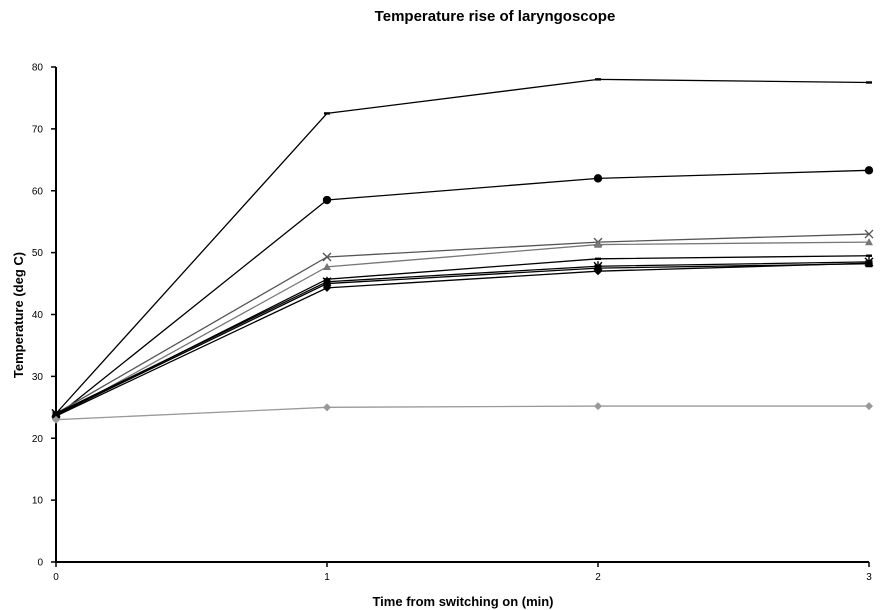 This screenshot has height=610, width=880. I want to click on y-axis: 0 10 20 30 40 50 60 70 80, so click(44, 316).